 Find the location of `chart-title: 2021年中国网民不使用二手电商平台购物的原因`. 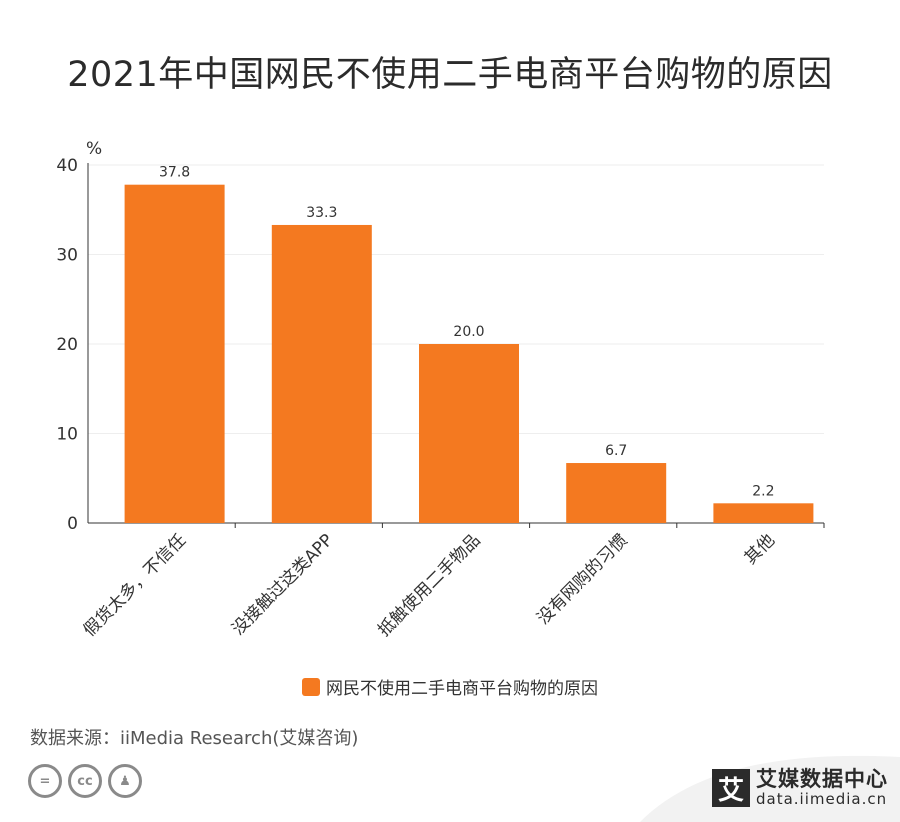

chart-title: 2021年中国网民不使用二手电商平台购物的原因 is located at coordinates (450, 75).